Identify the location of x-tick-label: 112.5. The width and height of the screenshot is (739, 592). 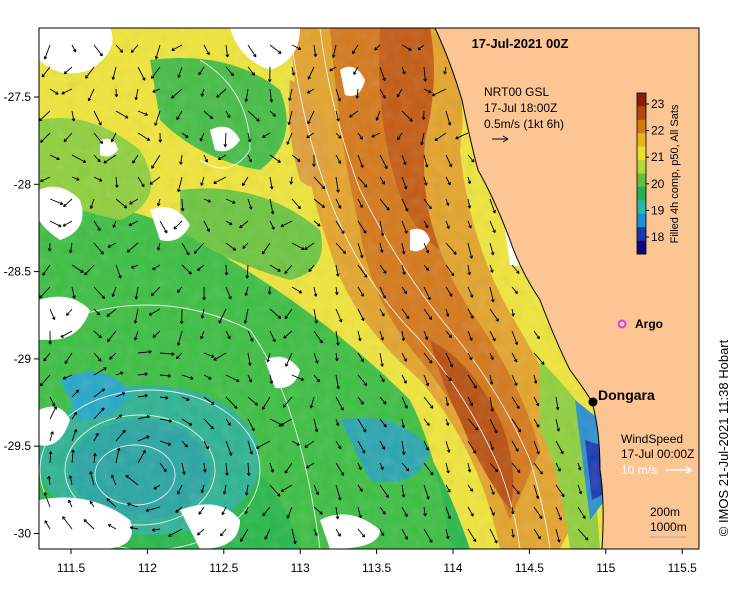
(223, 568).